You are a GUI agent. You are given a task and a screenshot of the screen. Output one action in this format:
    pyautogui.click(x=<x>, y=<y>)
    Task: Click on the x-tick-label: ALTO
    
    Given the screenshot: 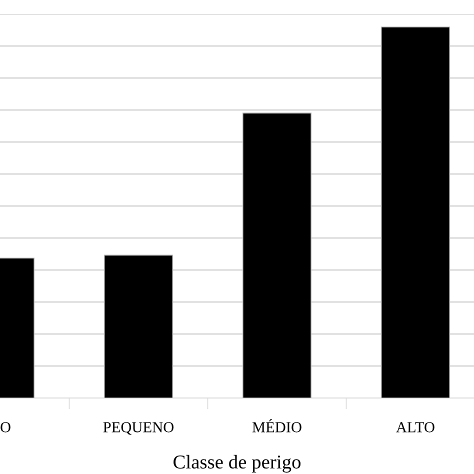 What is the action you would take?
    pyautogui.click(x=415, y=427)
    